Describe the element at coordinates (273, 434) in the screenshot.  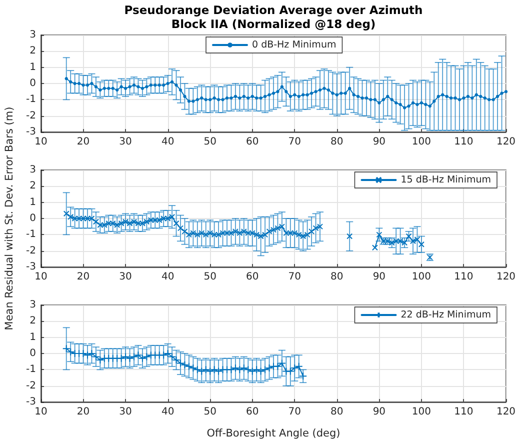
I see `x-axis-title: Off-Boresight Angle (deg)` at that location.